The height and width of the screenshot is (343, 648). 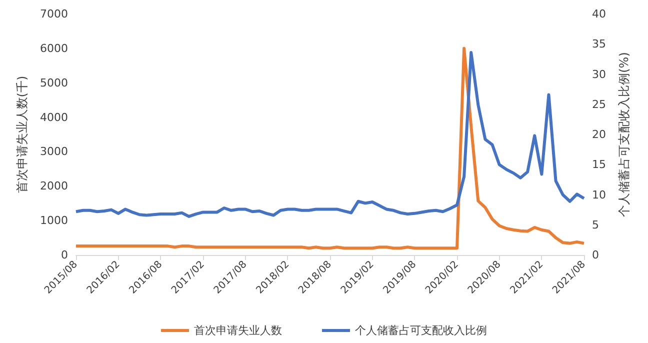 I want to click on y-tick-label: 3000, so click(x=54, y=151).